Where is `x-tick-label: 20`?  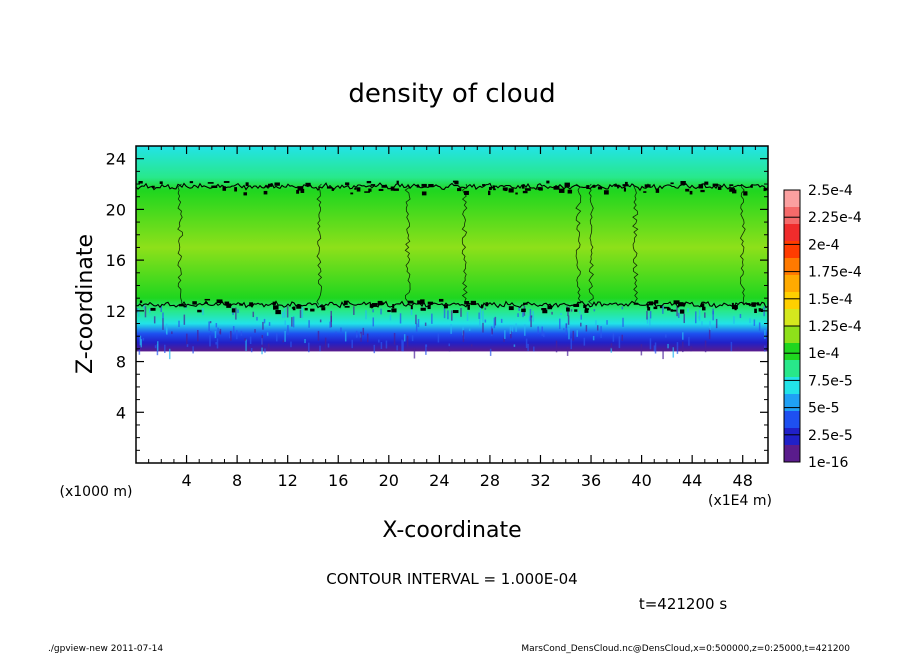 x-tick-label: 20 is located at coordinates (389, 480).